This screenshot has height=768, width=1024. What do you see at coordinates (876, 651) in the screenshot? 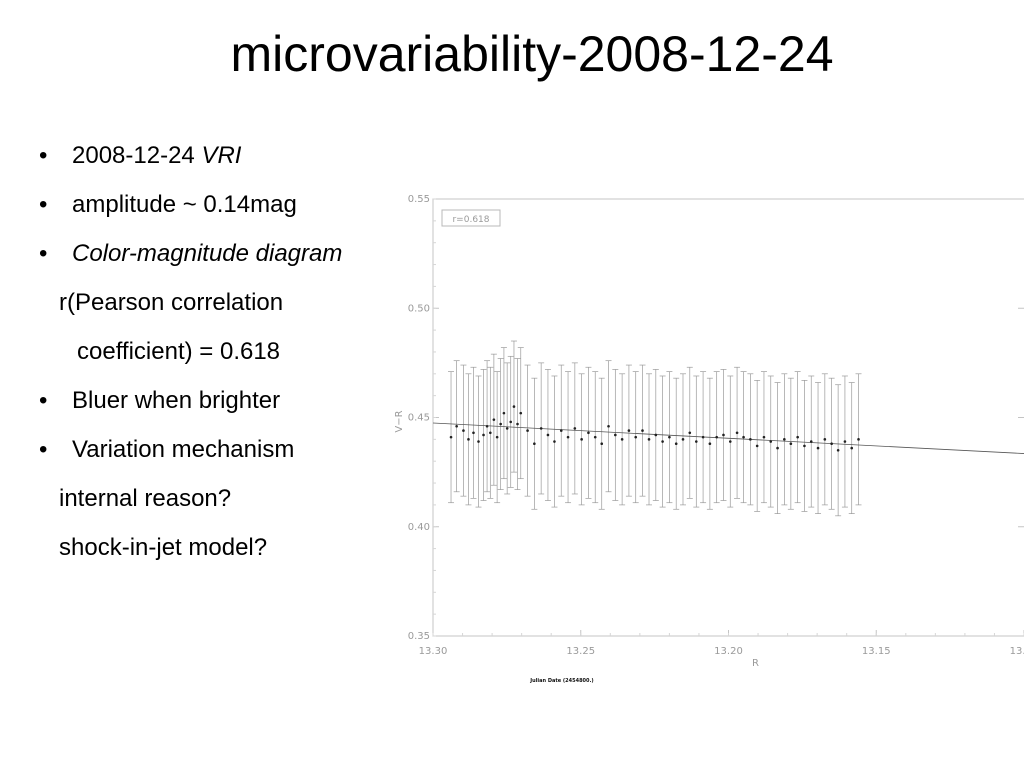
I see `x-tick-label: 13.15` at bounding box center [876, 651].